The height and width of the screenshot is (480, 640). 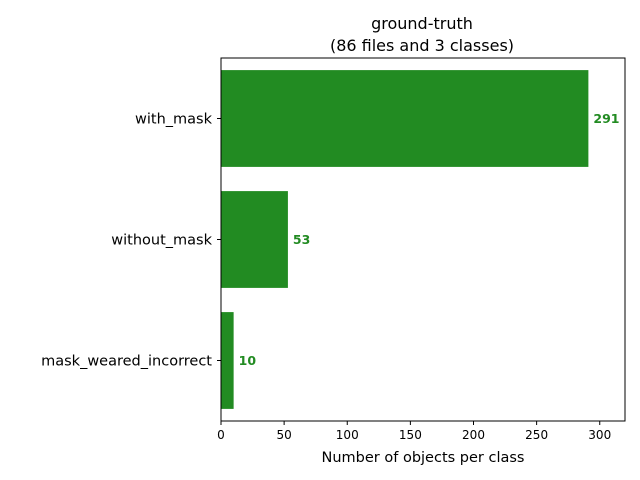 What do you see at coordinates (473, 435) in the screenshot?
I see `x-tick-label: 200` at bounding box center [473, 435].